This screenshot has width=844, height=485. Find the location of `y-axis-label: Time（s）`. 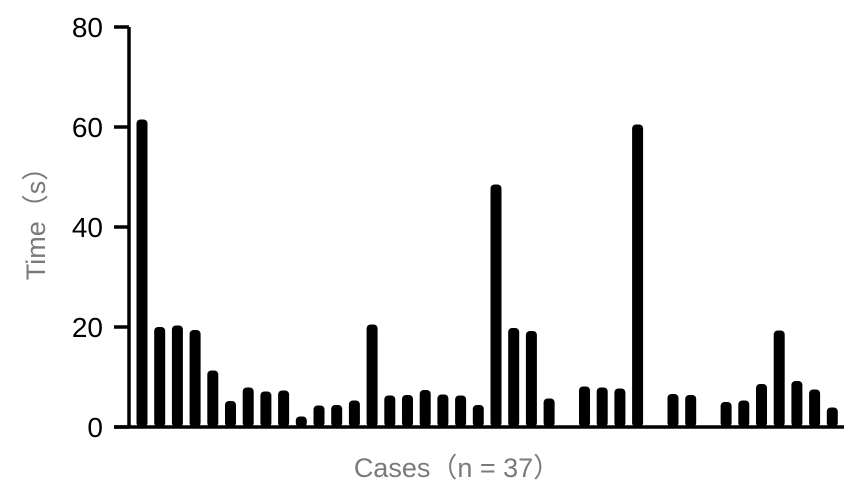

y-axis-label: Time（s） is located at coordinates (36, 217).